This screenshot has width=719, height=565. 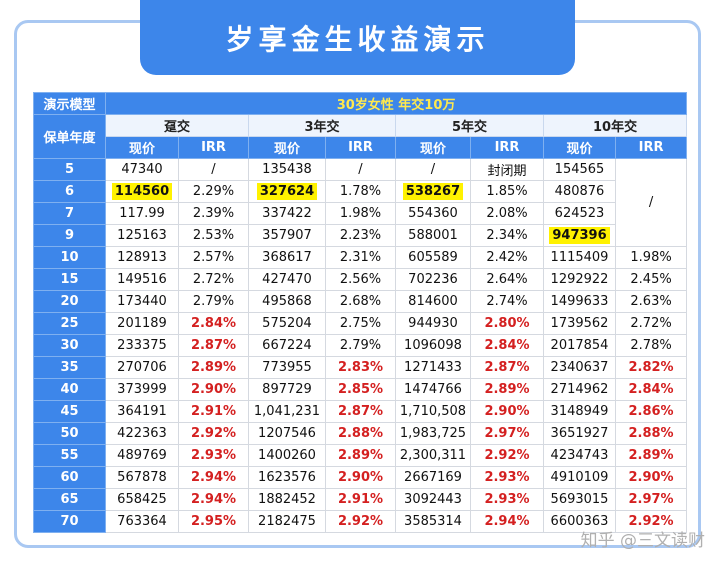 What do you see at coordinates (433, 521) in the screenshot?
I see `table-cell: 3585314` at bounding box center [433, 521].